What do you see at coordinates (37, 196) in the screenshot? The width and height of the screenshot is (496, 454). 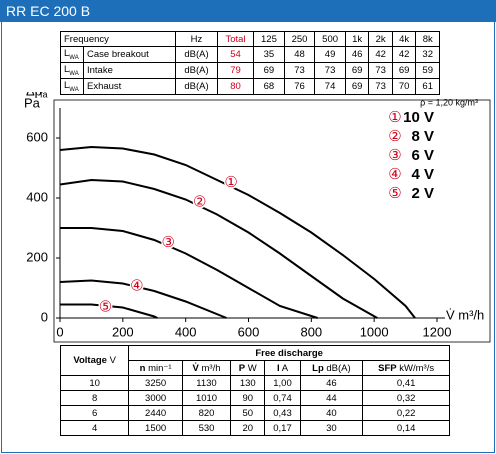 I see `y-tick-label: 400` at bounding box center [37, 196].